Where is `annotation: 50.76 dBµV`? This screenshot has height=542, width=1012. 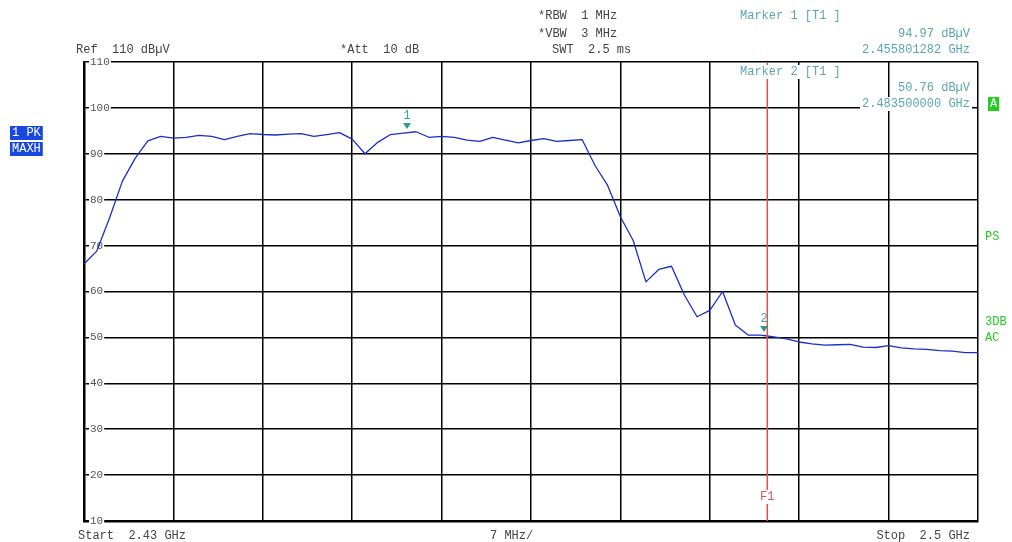 annotation: 50.76 dBµV is located at coordinates (934, 88).